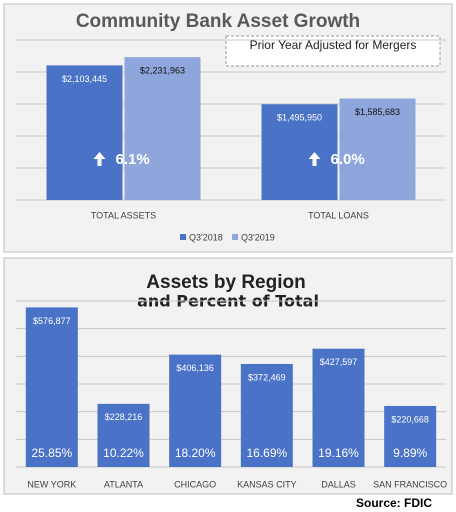 The image size is (456, 512). Describe the element at coordinates (123, 453) in the screenshot. I see `share-label: 10.22%` at that location.